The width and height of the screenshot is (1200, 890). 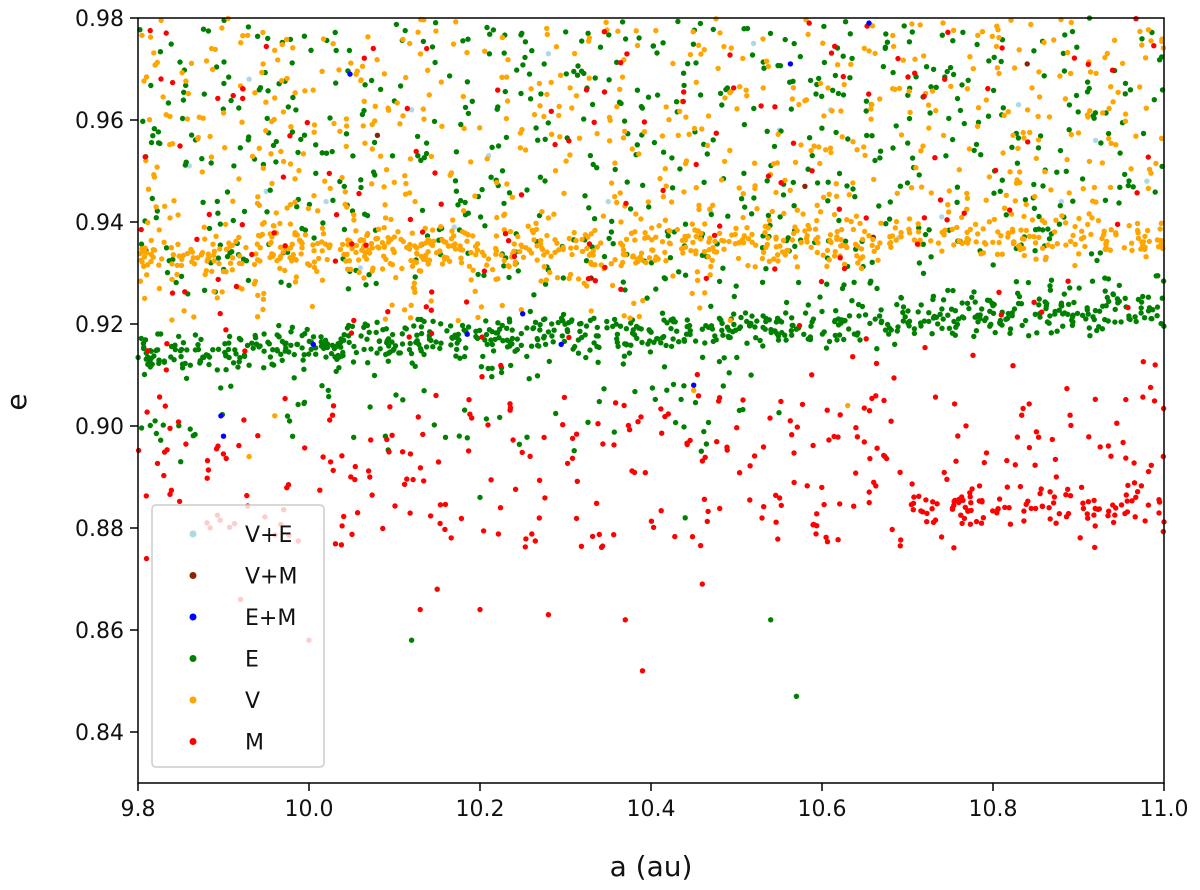 What do you see at coordinates (254, 743) in the screenshot?
I see `legend-label: M` at bounding box center [254, 743].